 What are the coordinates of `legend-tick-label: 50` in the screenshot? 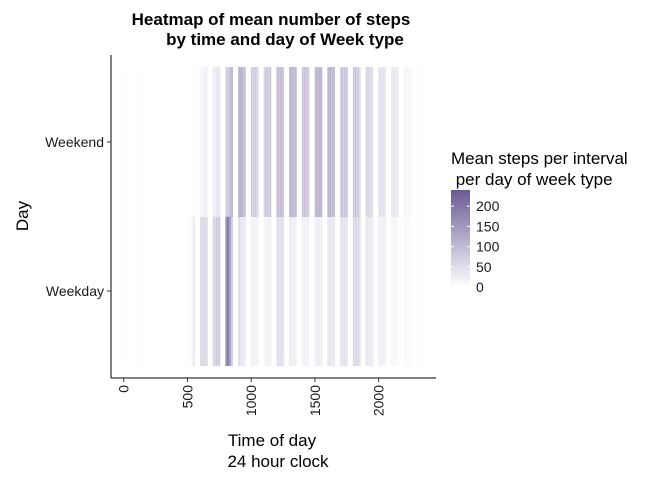 It's located at (484, 267).